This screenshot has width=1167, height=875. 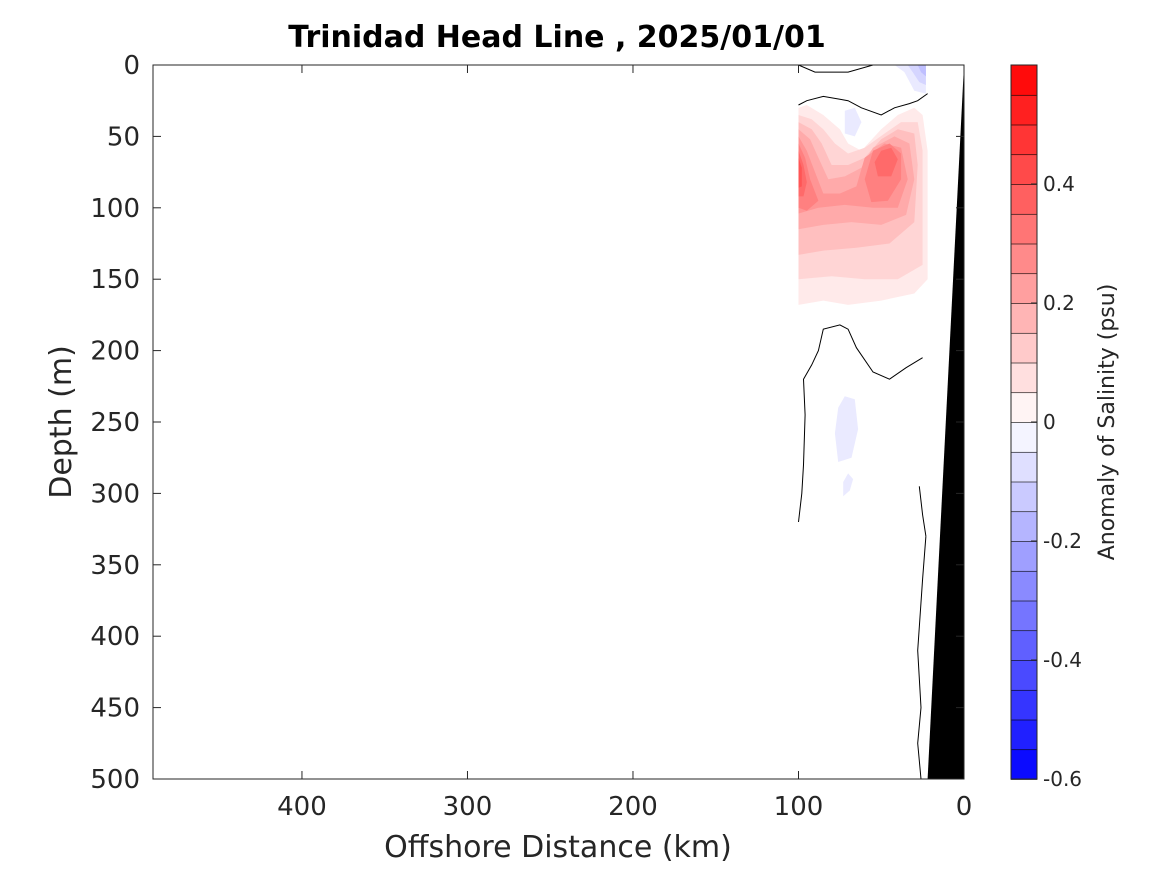 What do you see at coordinates (633, 807) in the screenshot?
I see `x-tick-label: 200` at bounding box center [633, 807].